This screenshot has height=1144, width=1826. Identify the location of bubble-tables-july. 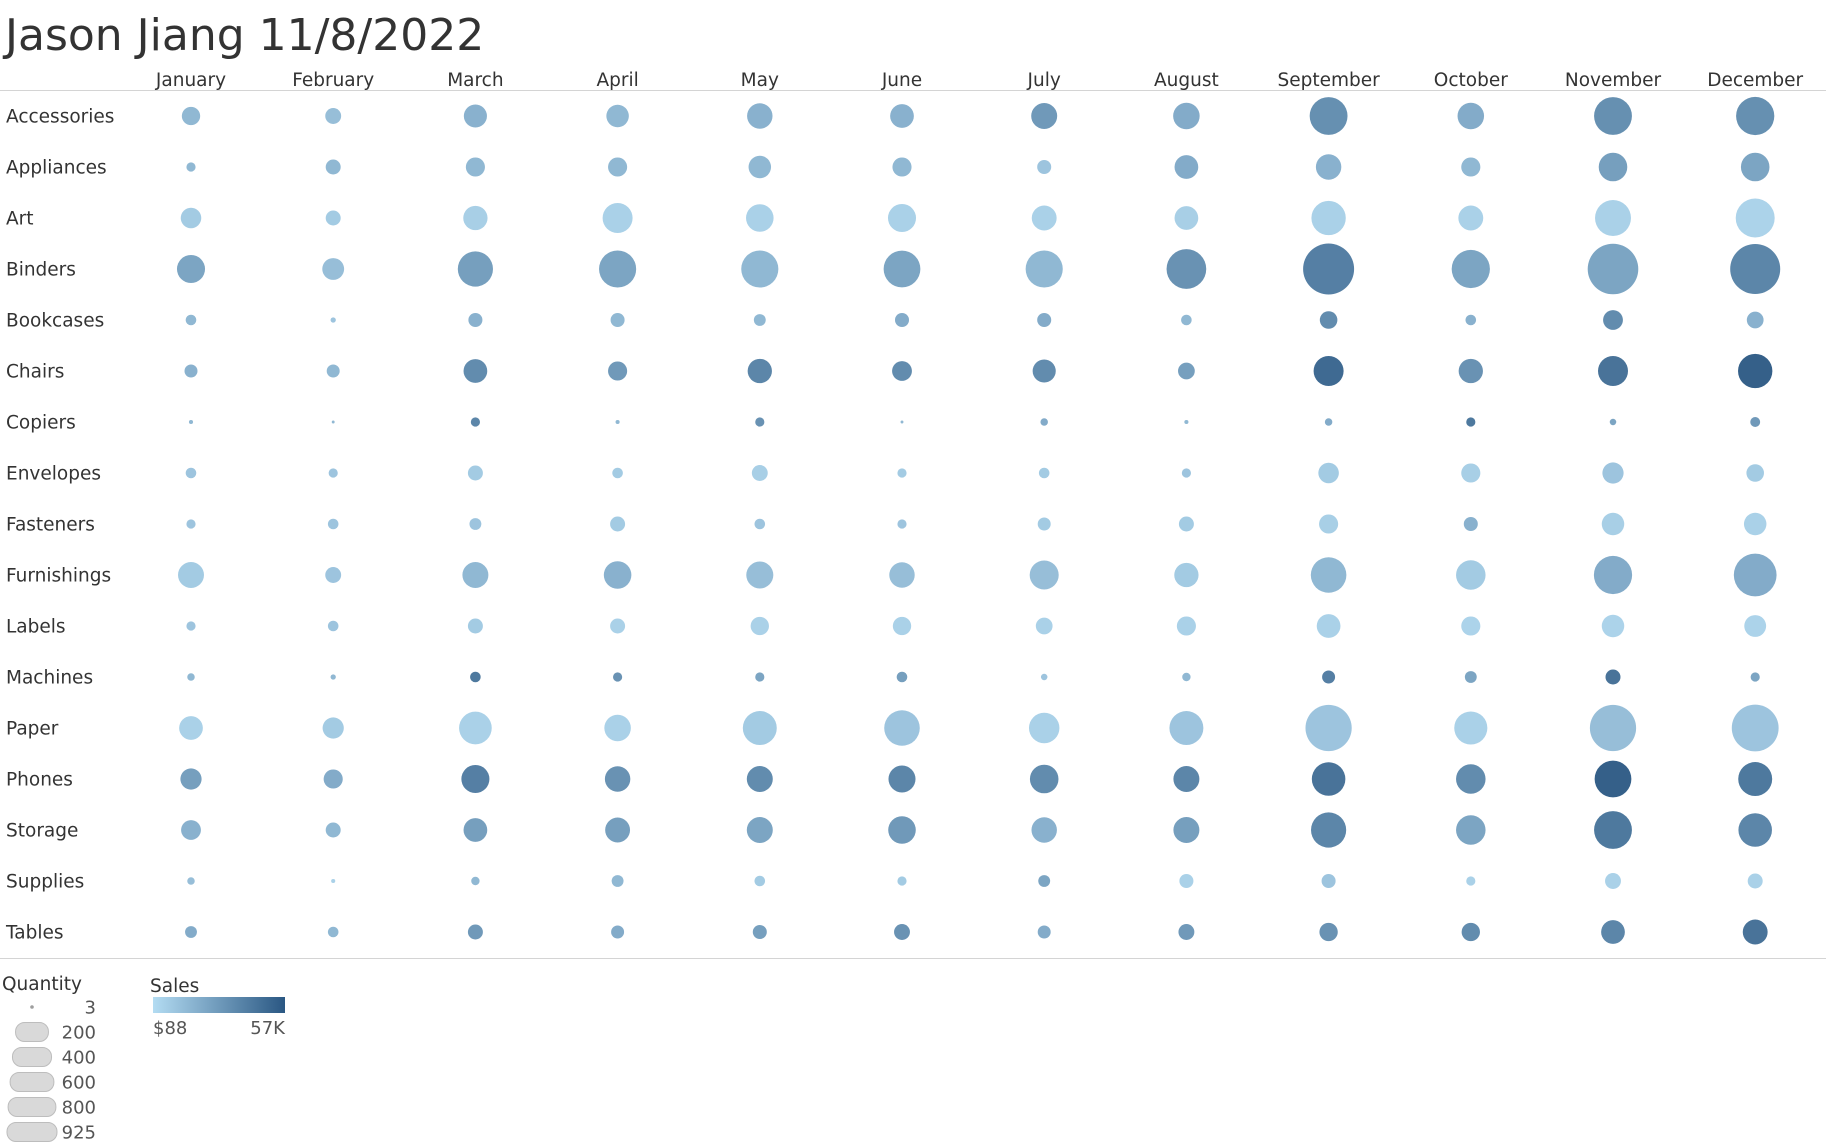
(1044, 932).